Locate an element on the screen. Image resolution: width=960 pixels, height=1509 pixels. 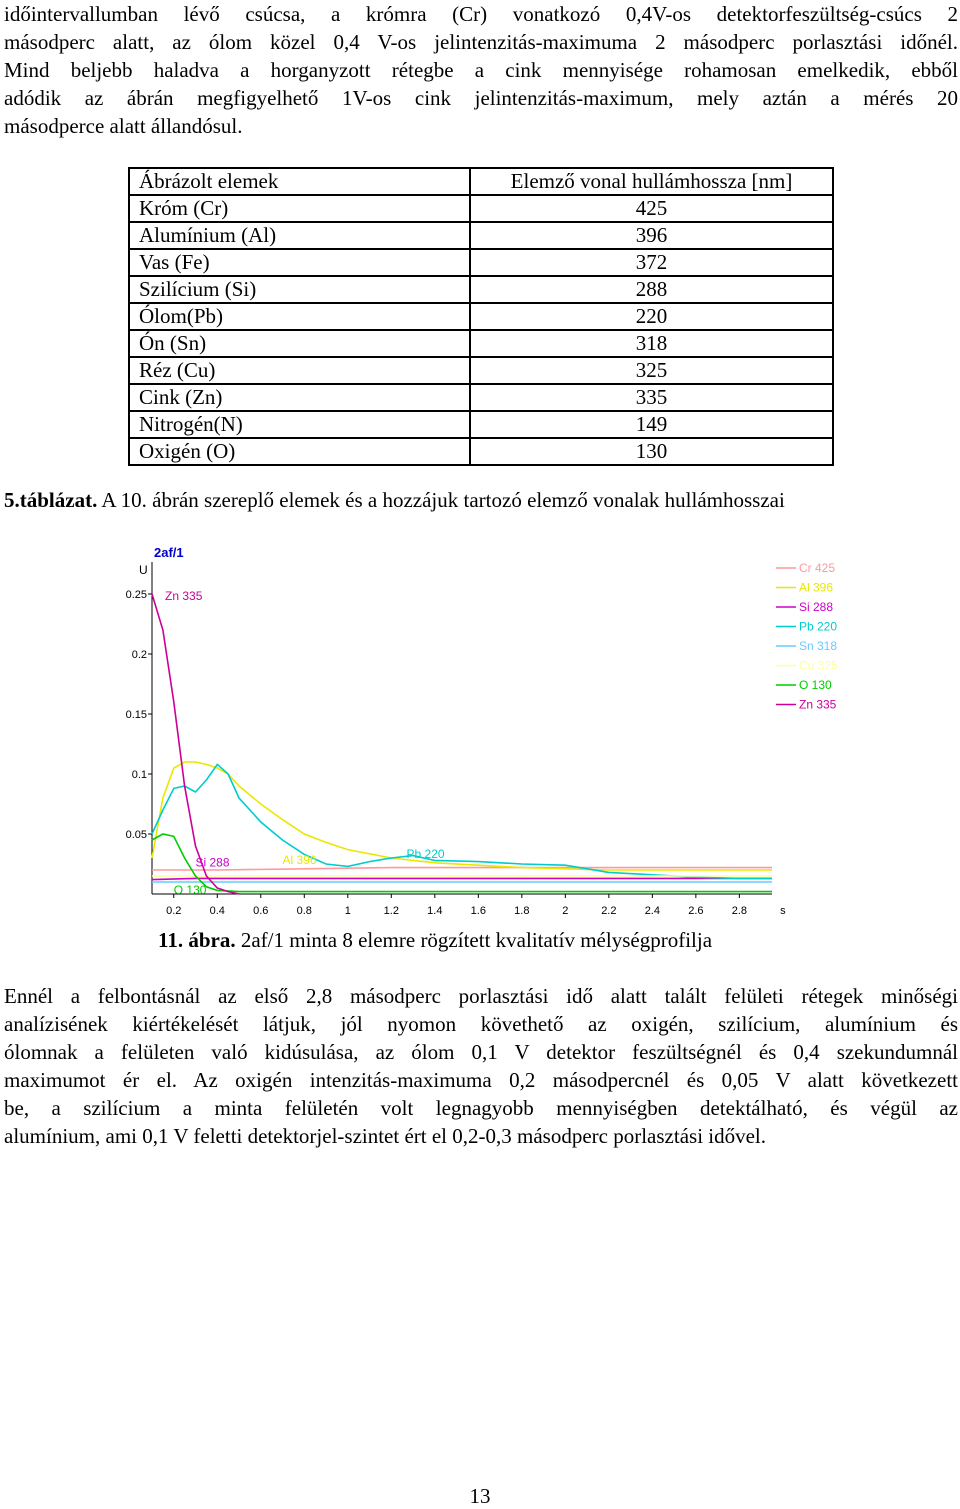
x-tick-label: 2.8 is located at coordinates (739, 911).